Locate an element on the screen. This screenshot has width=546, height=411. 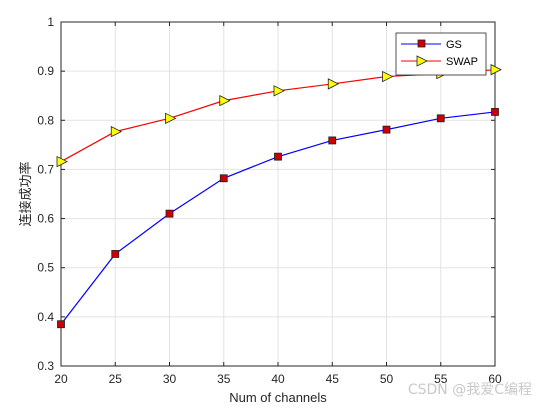
x-tick-label: 45 is located at coordinates (333, 379).